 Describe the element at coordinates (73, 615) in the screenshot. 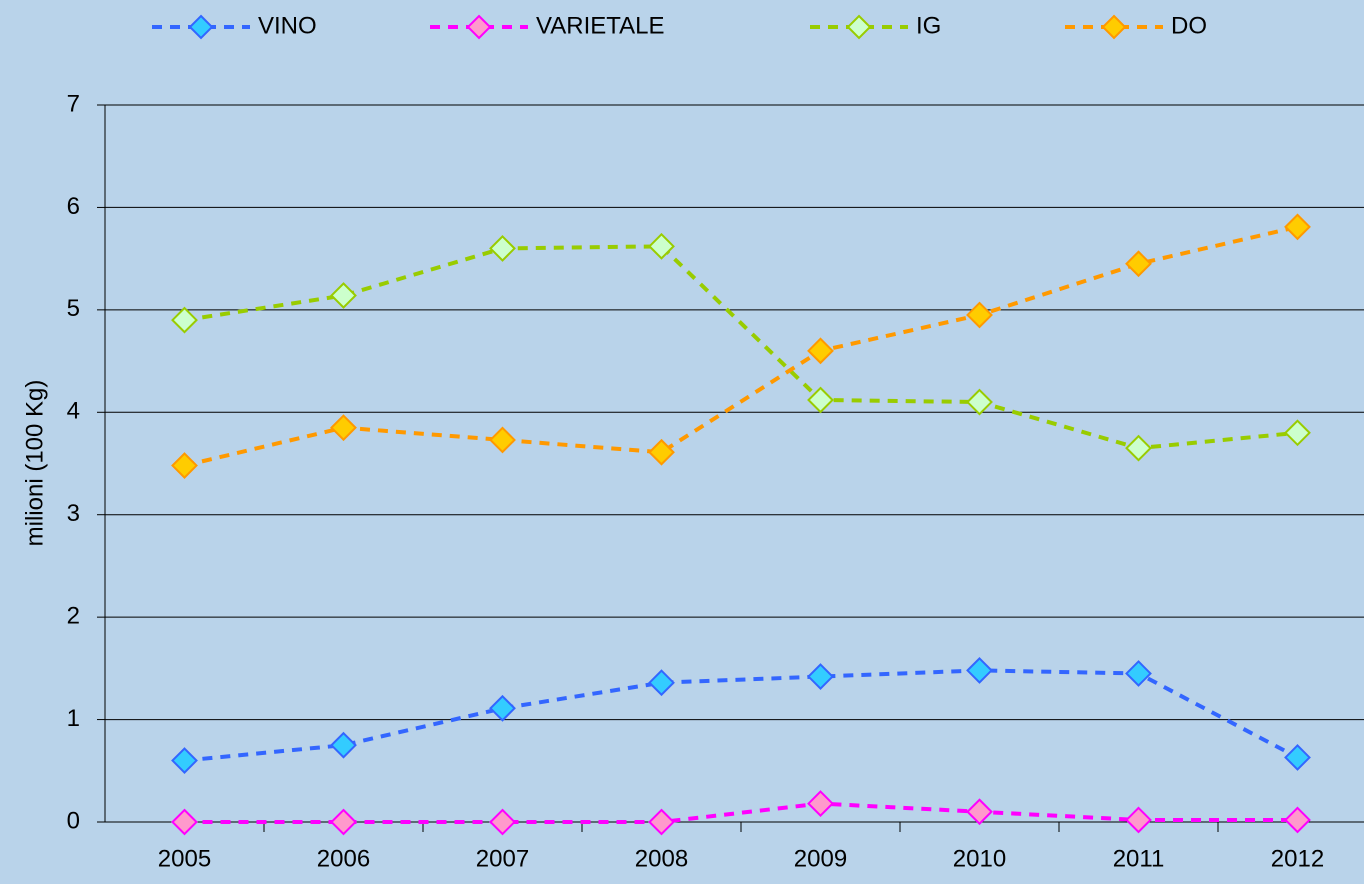

I see `y-tick-label: 2` at that location.